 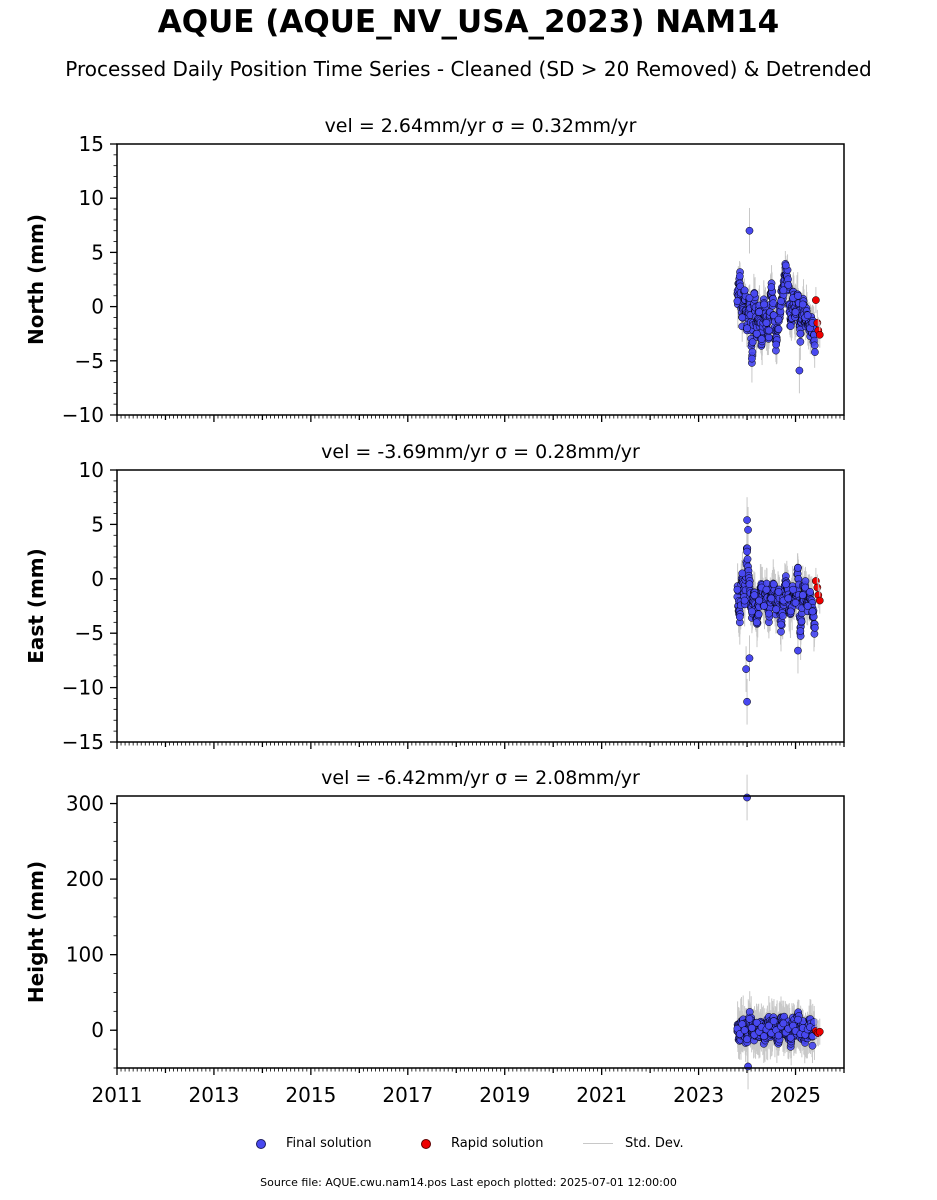 I want to click on legend-final-label: Final solution, so click(x=329, y=1143).